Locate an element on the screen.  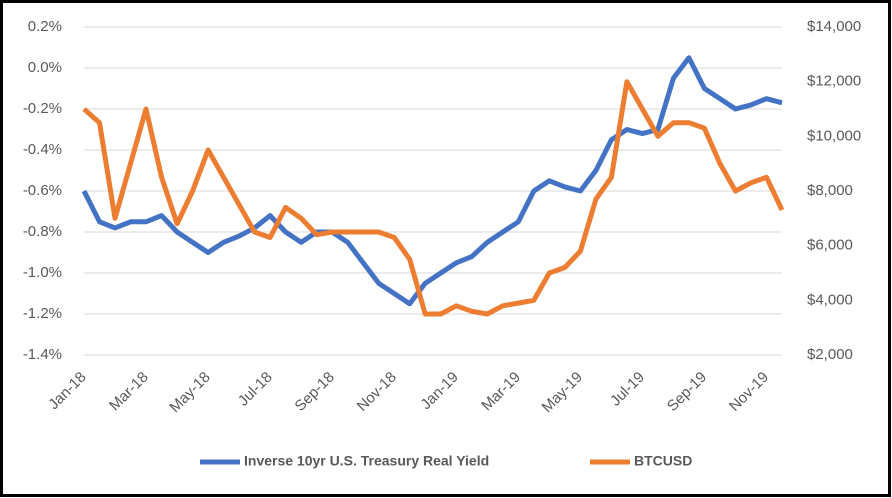
y-tick-label: -0.6% is located at coordinates (42, 190).